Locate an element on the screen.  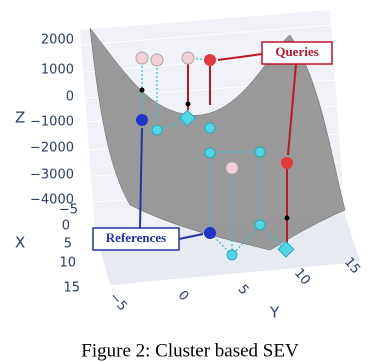
axis-label: X is located at coordinates (20, 243).